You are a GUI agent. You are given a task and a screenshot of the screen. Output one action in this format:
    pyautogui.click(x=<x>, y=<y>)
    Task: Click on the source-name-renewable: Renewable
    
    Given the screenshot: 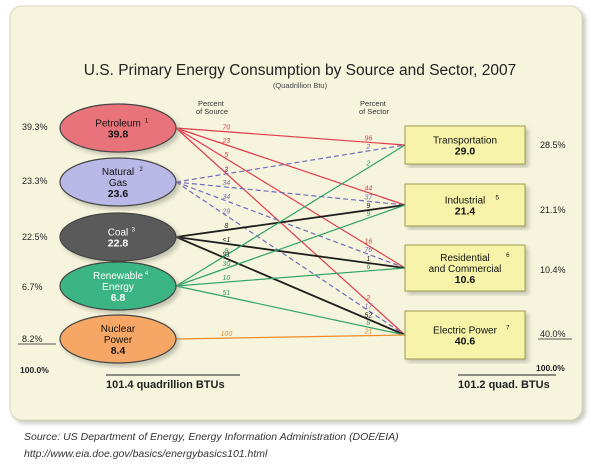 What is the action you would take?
    pyautogui.click(x=118, y=276)
    